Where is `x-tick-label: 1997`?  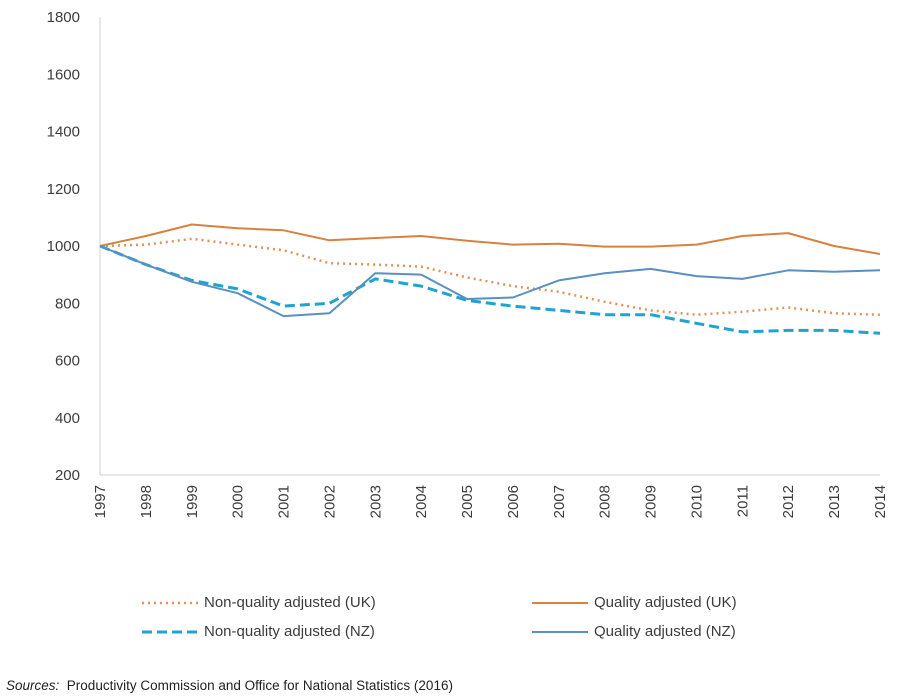
x-tick-label: 1997 is located at coordinates (100, 501).